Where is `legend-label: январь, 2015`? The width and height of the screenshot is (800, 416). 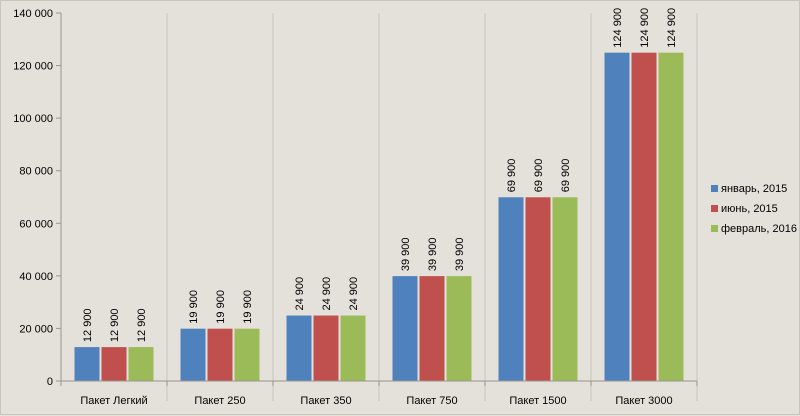
legend-label: январь, 2015 is located at coordinates (754, 189).